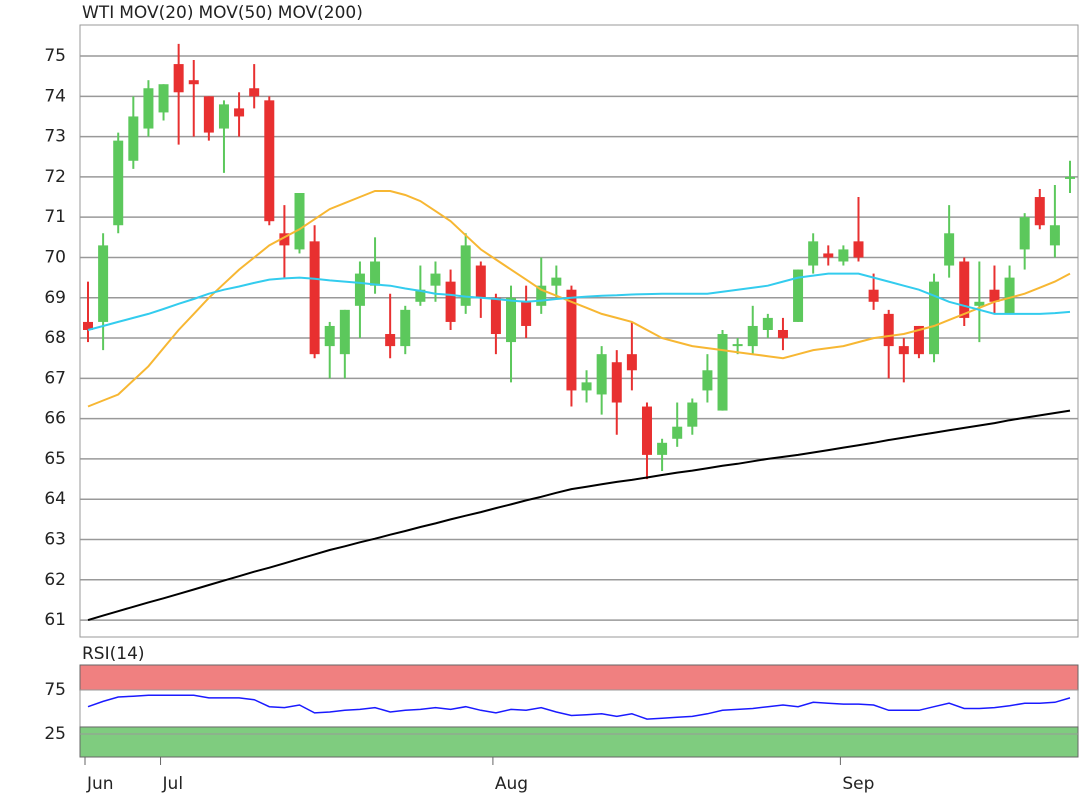  What do you see at coordinates (579, 707) in the screenshot?
I see `rsi-line` at bounding box center [579, 707].